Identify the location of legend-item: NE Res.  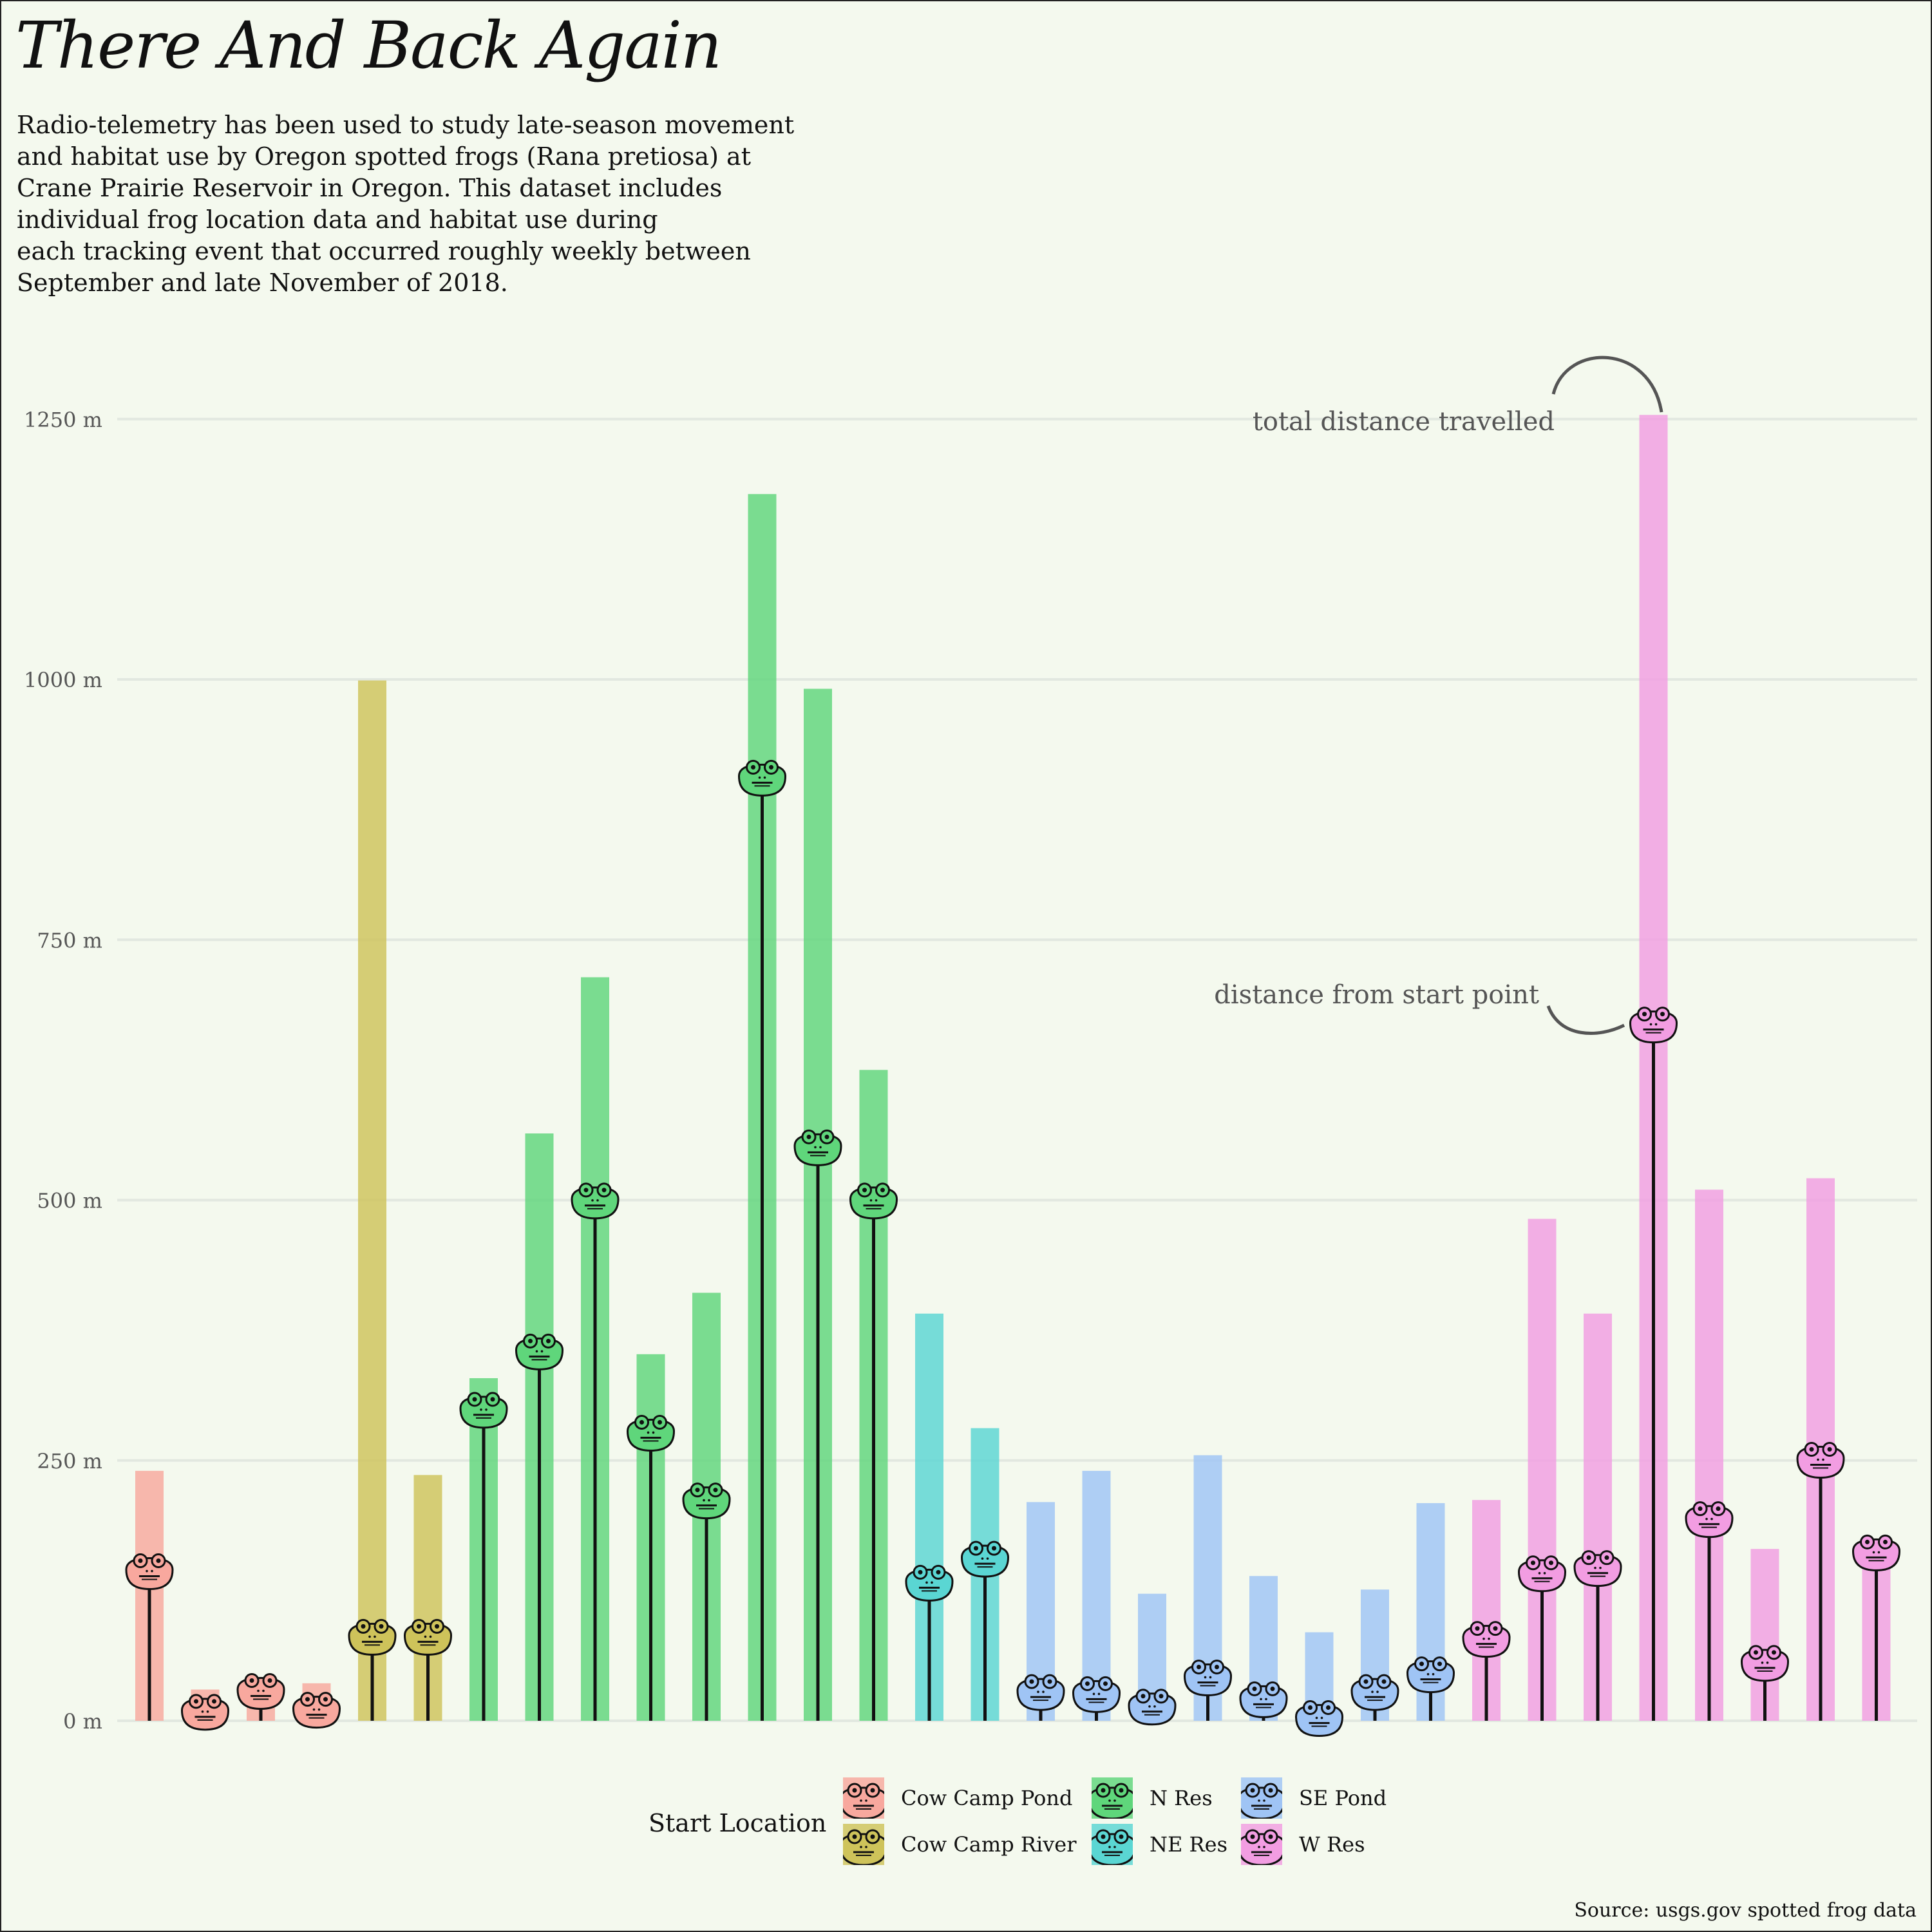
(1159, 1845).